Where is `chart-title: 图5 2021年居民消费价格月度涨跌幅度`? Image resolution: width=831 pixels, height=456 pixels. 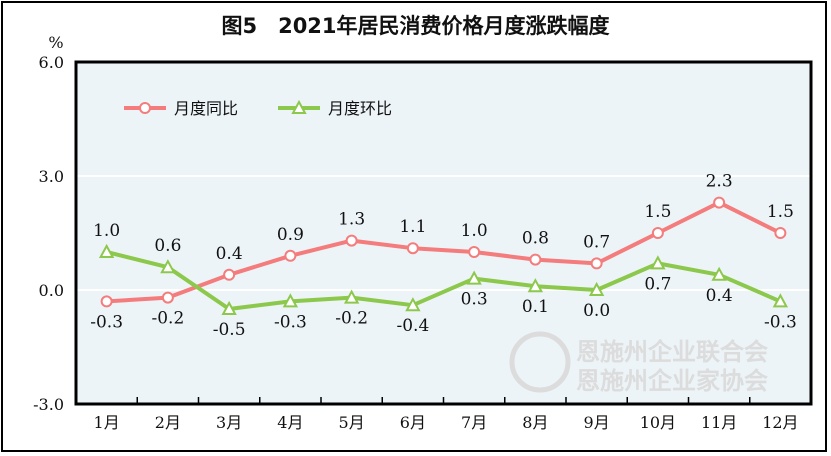 chart-title: 图5 2021年居民消费价格月度涨跌幅度 is located at coordinates (415, 26).